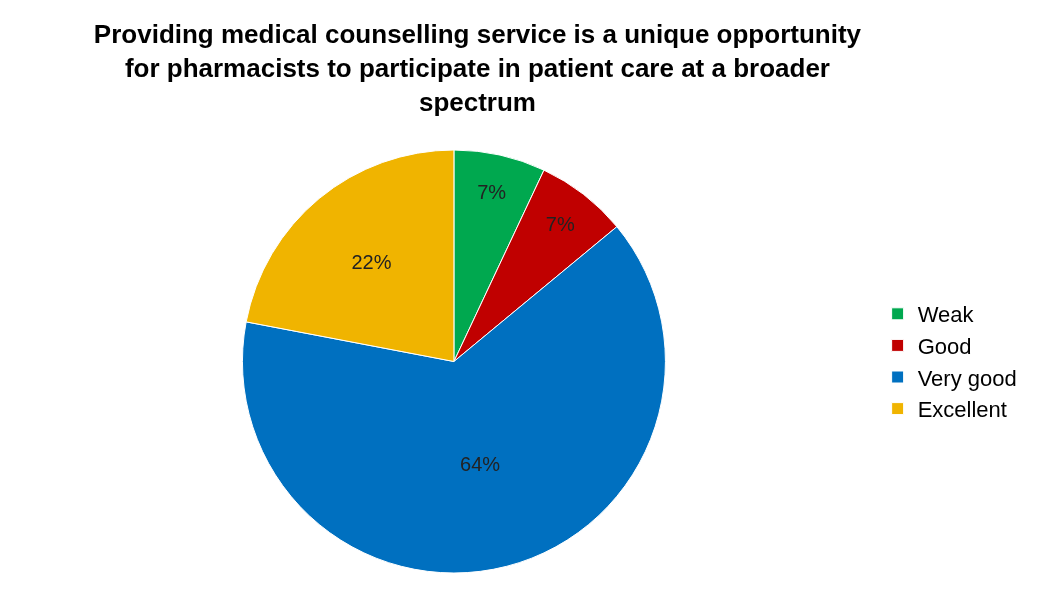 Image resolution: width=1061 pixels, height=613 pixels. What do you see at coordinates (946, 315) in the screenshot?
I see `legend-label: Weak` at bounding box center [946, 315].